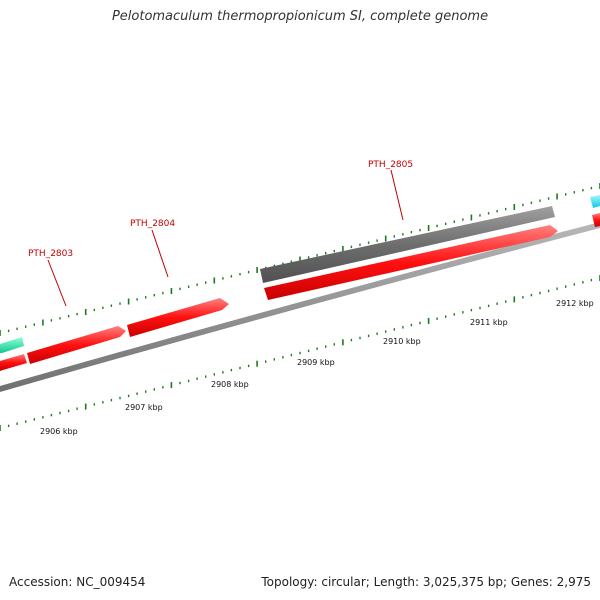 Image resolution: width=600 pixels, height=600 pixels. What do you see at coordinates (152, 224) in the screenshot?
I see `gene-label-pth-2804: PTH_2804` at bounding box center [152, 224].